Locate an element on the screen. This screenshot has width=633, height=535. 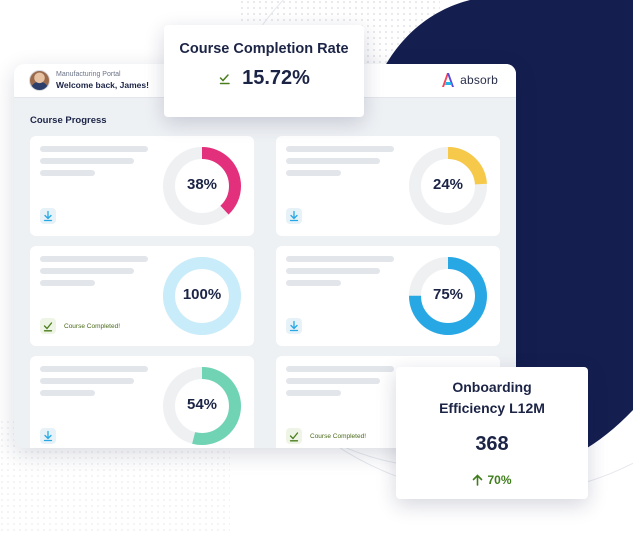
portal-name: Manufacturing Portal is located at coordinates (88, 74).